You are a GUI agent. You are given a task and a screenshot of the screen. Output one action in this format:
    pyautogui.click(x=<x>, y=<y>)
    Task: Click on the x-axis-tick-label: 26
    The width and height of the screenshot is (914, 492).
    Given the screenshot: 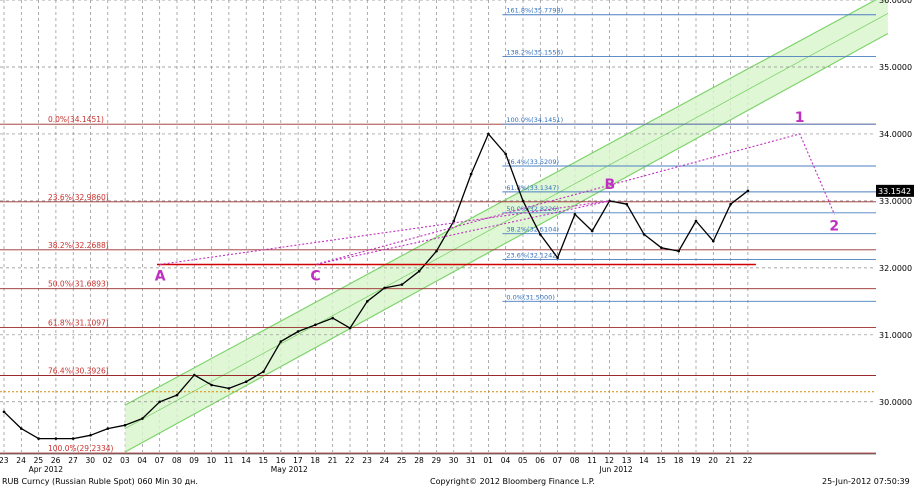 What is the action you would take?
    pyautogui.click(x=56, y=460)
    